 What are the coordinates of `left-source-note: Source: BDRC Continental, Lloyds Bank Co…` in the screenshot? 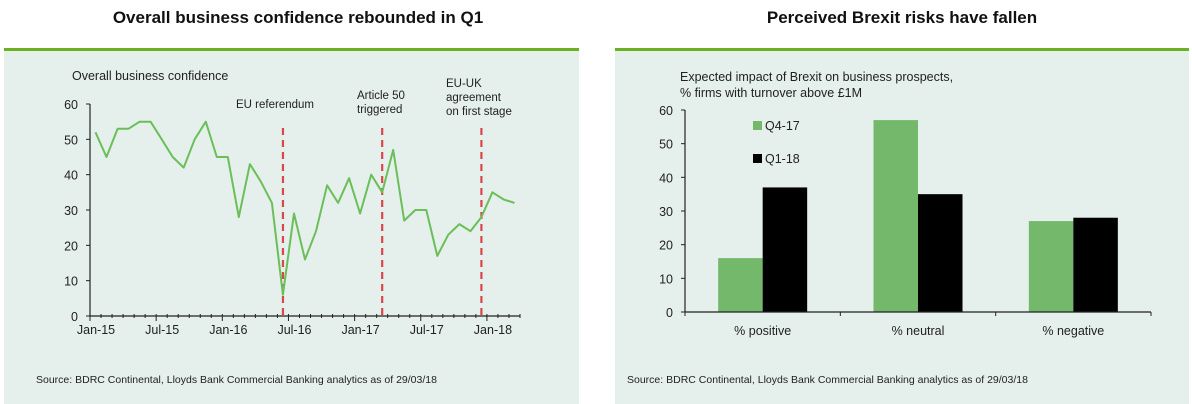 It's located at (236, 380).